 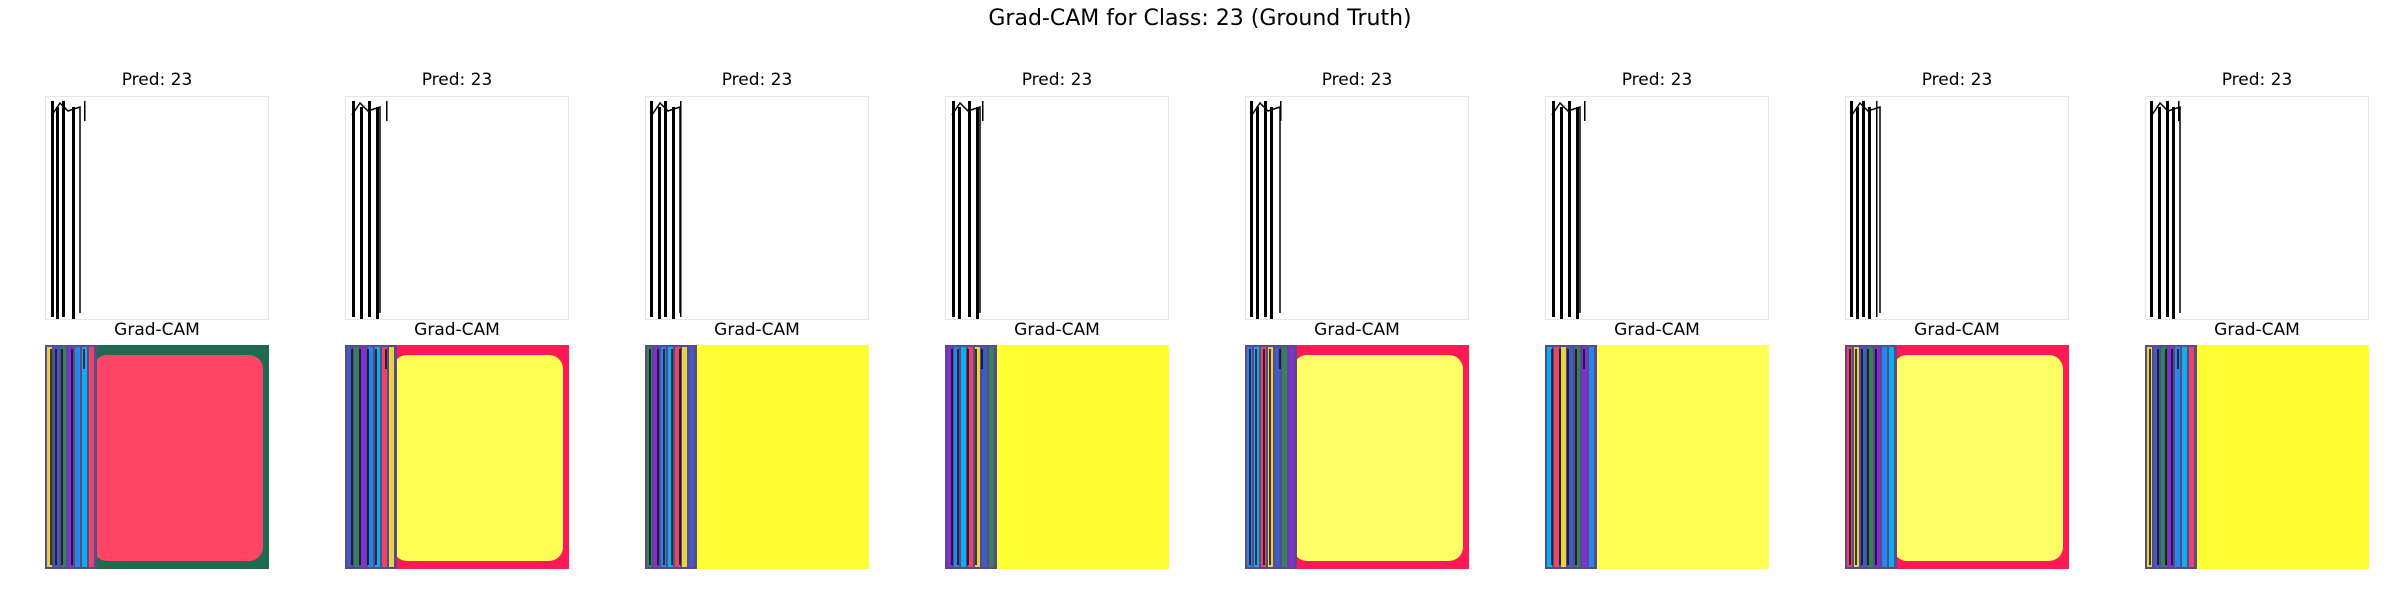 I want to click on figure-title: Grad-CAM for Class: 23 (Ground Truth), so click(x=1200, y=18).